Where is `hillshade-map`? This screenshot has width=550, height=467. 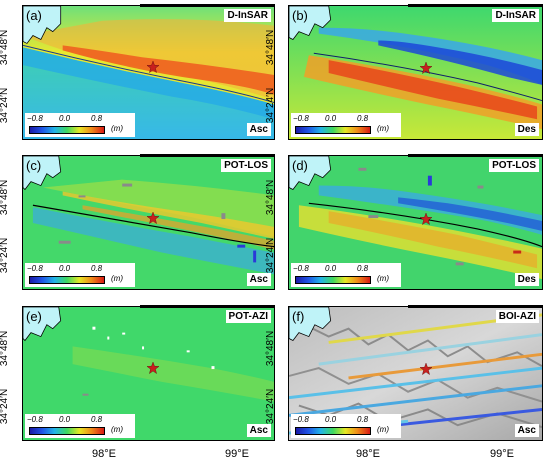 hillshade-map is located at coordinates (415, 373).